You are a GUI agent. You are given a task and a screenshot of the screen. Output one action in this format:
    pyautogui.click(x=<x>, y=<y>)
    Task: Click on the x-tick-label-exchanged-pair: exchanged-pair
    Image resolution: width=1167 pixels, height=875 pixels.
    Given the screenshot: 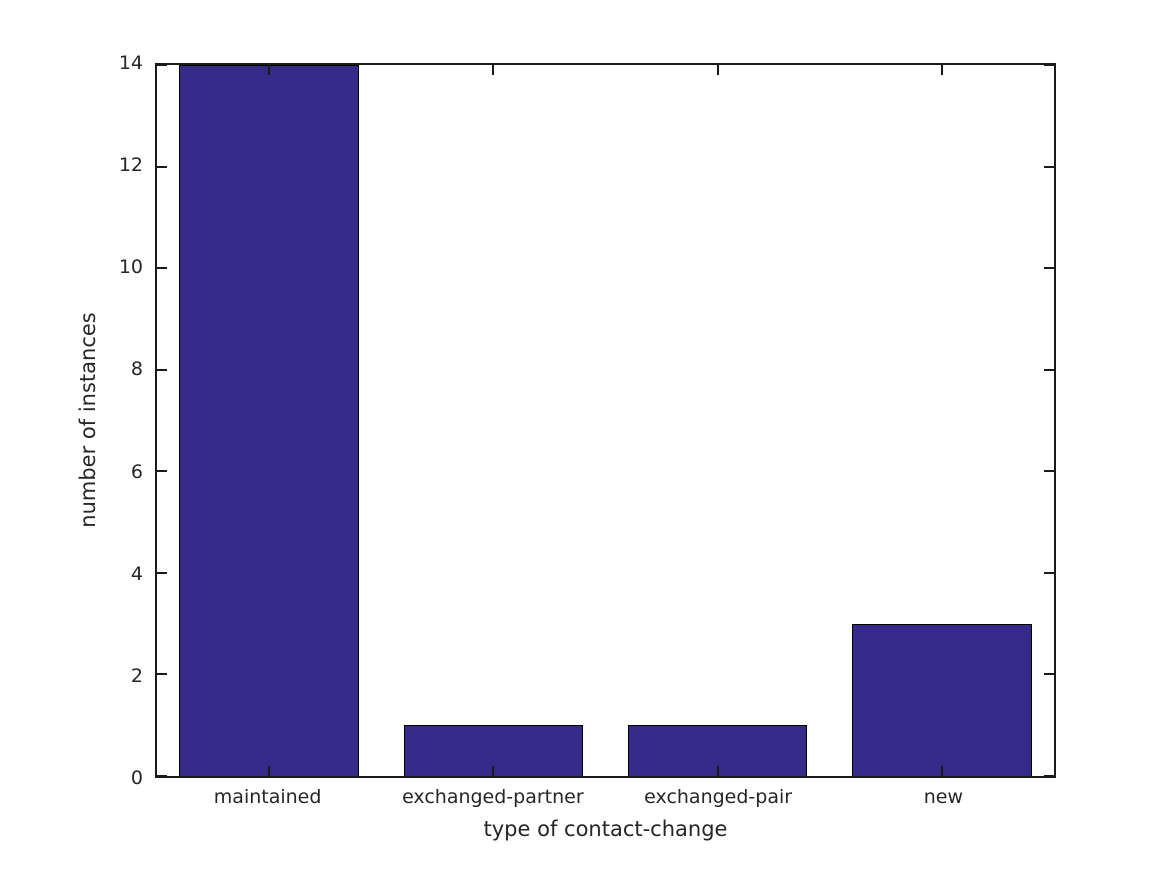 What is the action you would take?
    pyautogui.click(x=718, y=797)
    